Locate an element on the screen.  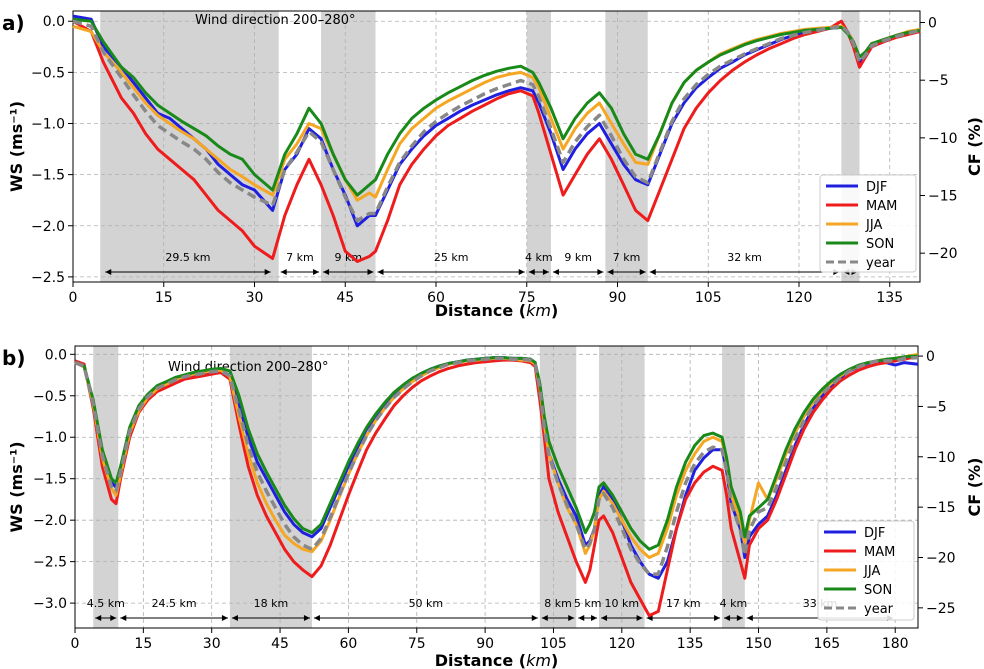
y-tick-label: 0.0 is located at coordinates (56, 355).